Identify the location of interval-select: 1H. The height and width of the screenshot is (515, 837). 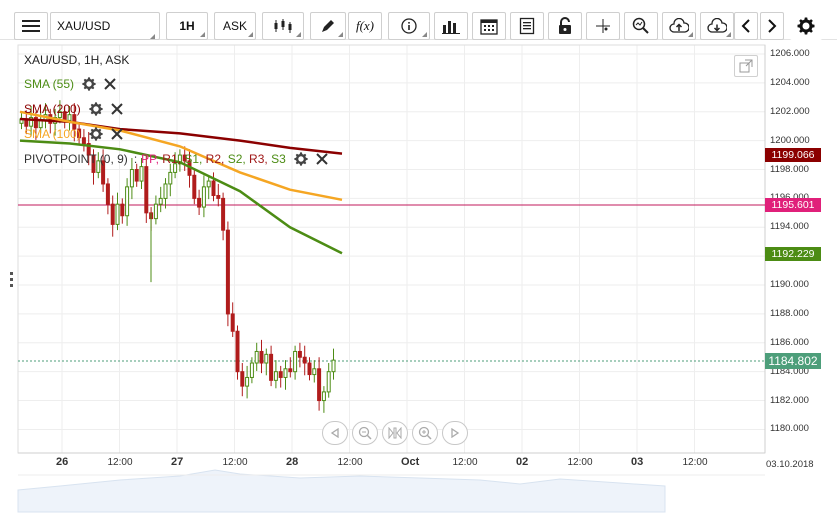
(187, 26).